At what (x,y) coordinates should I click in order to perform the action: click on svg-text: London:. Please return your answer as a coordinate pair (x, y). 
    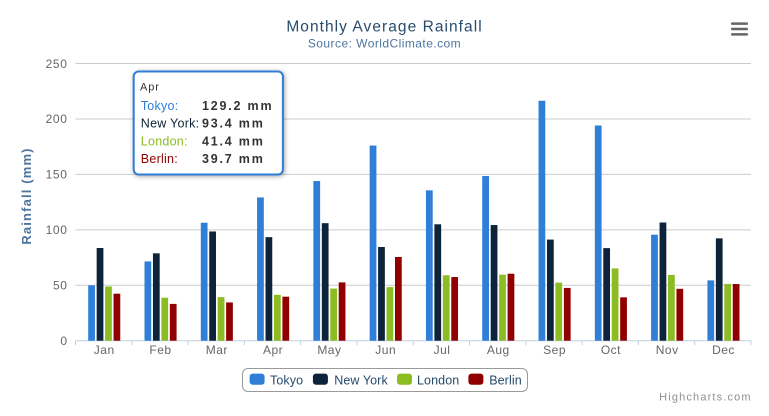
    Looking at the image, I should click on (164, 141).